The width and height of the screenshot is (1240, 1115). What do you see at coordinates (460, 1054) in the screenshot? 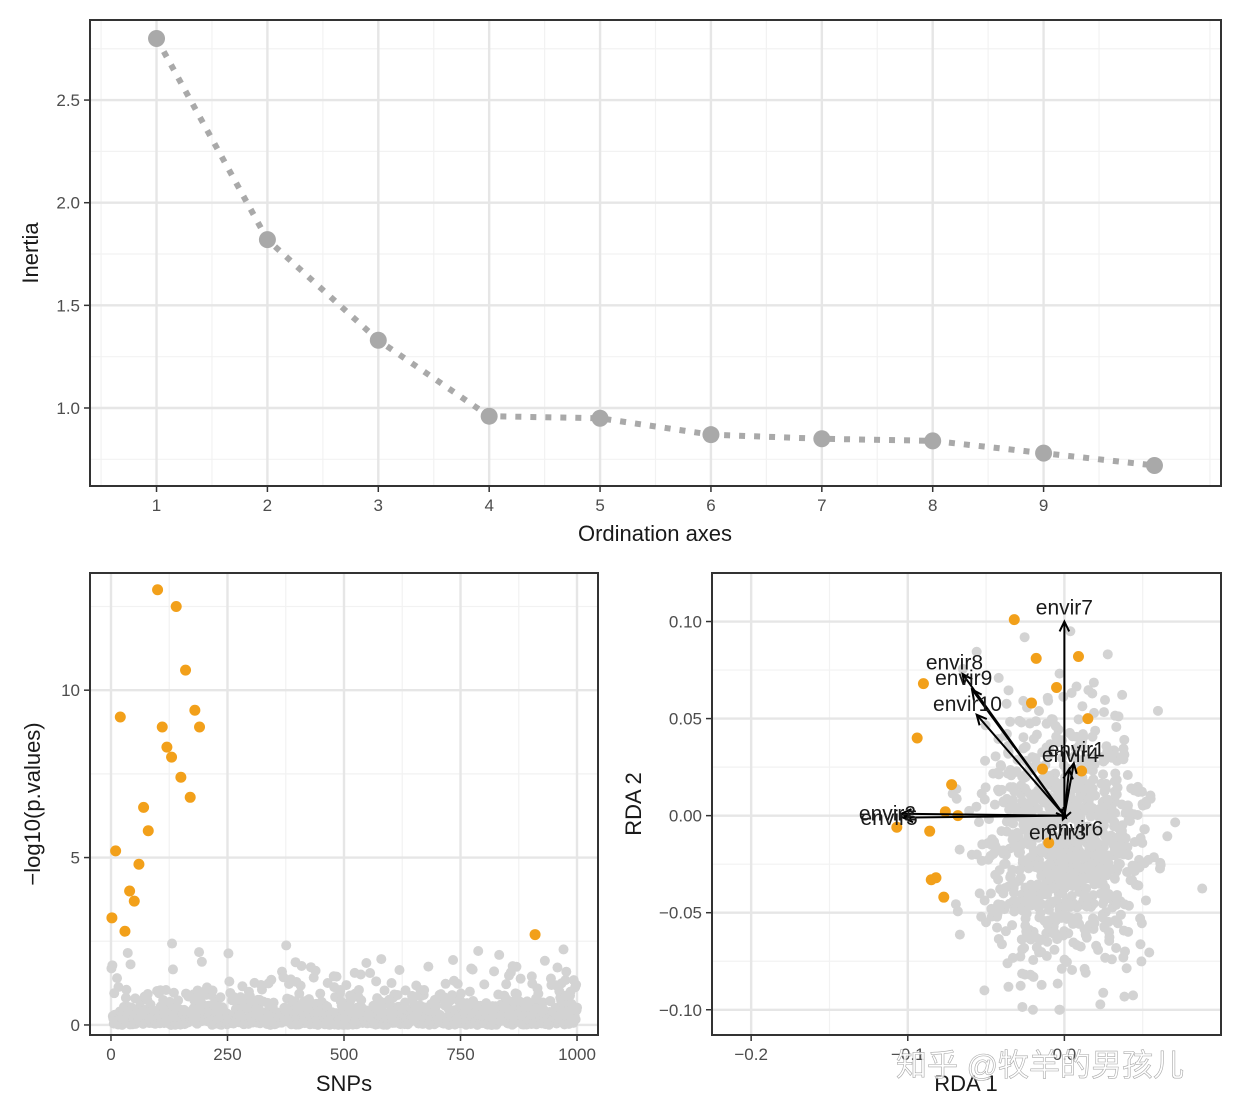
I see `manhattan-x-tick-label: 750` at bounding box center [460, 1054].